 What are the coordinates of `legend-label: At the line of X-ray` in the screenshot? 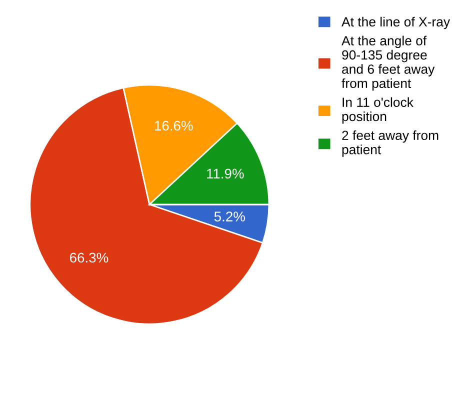 It's located at (396, 23).